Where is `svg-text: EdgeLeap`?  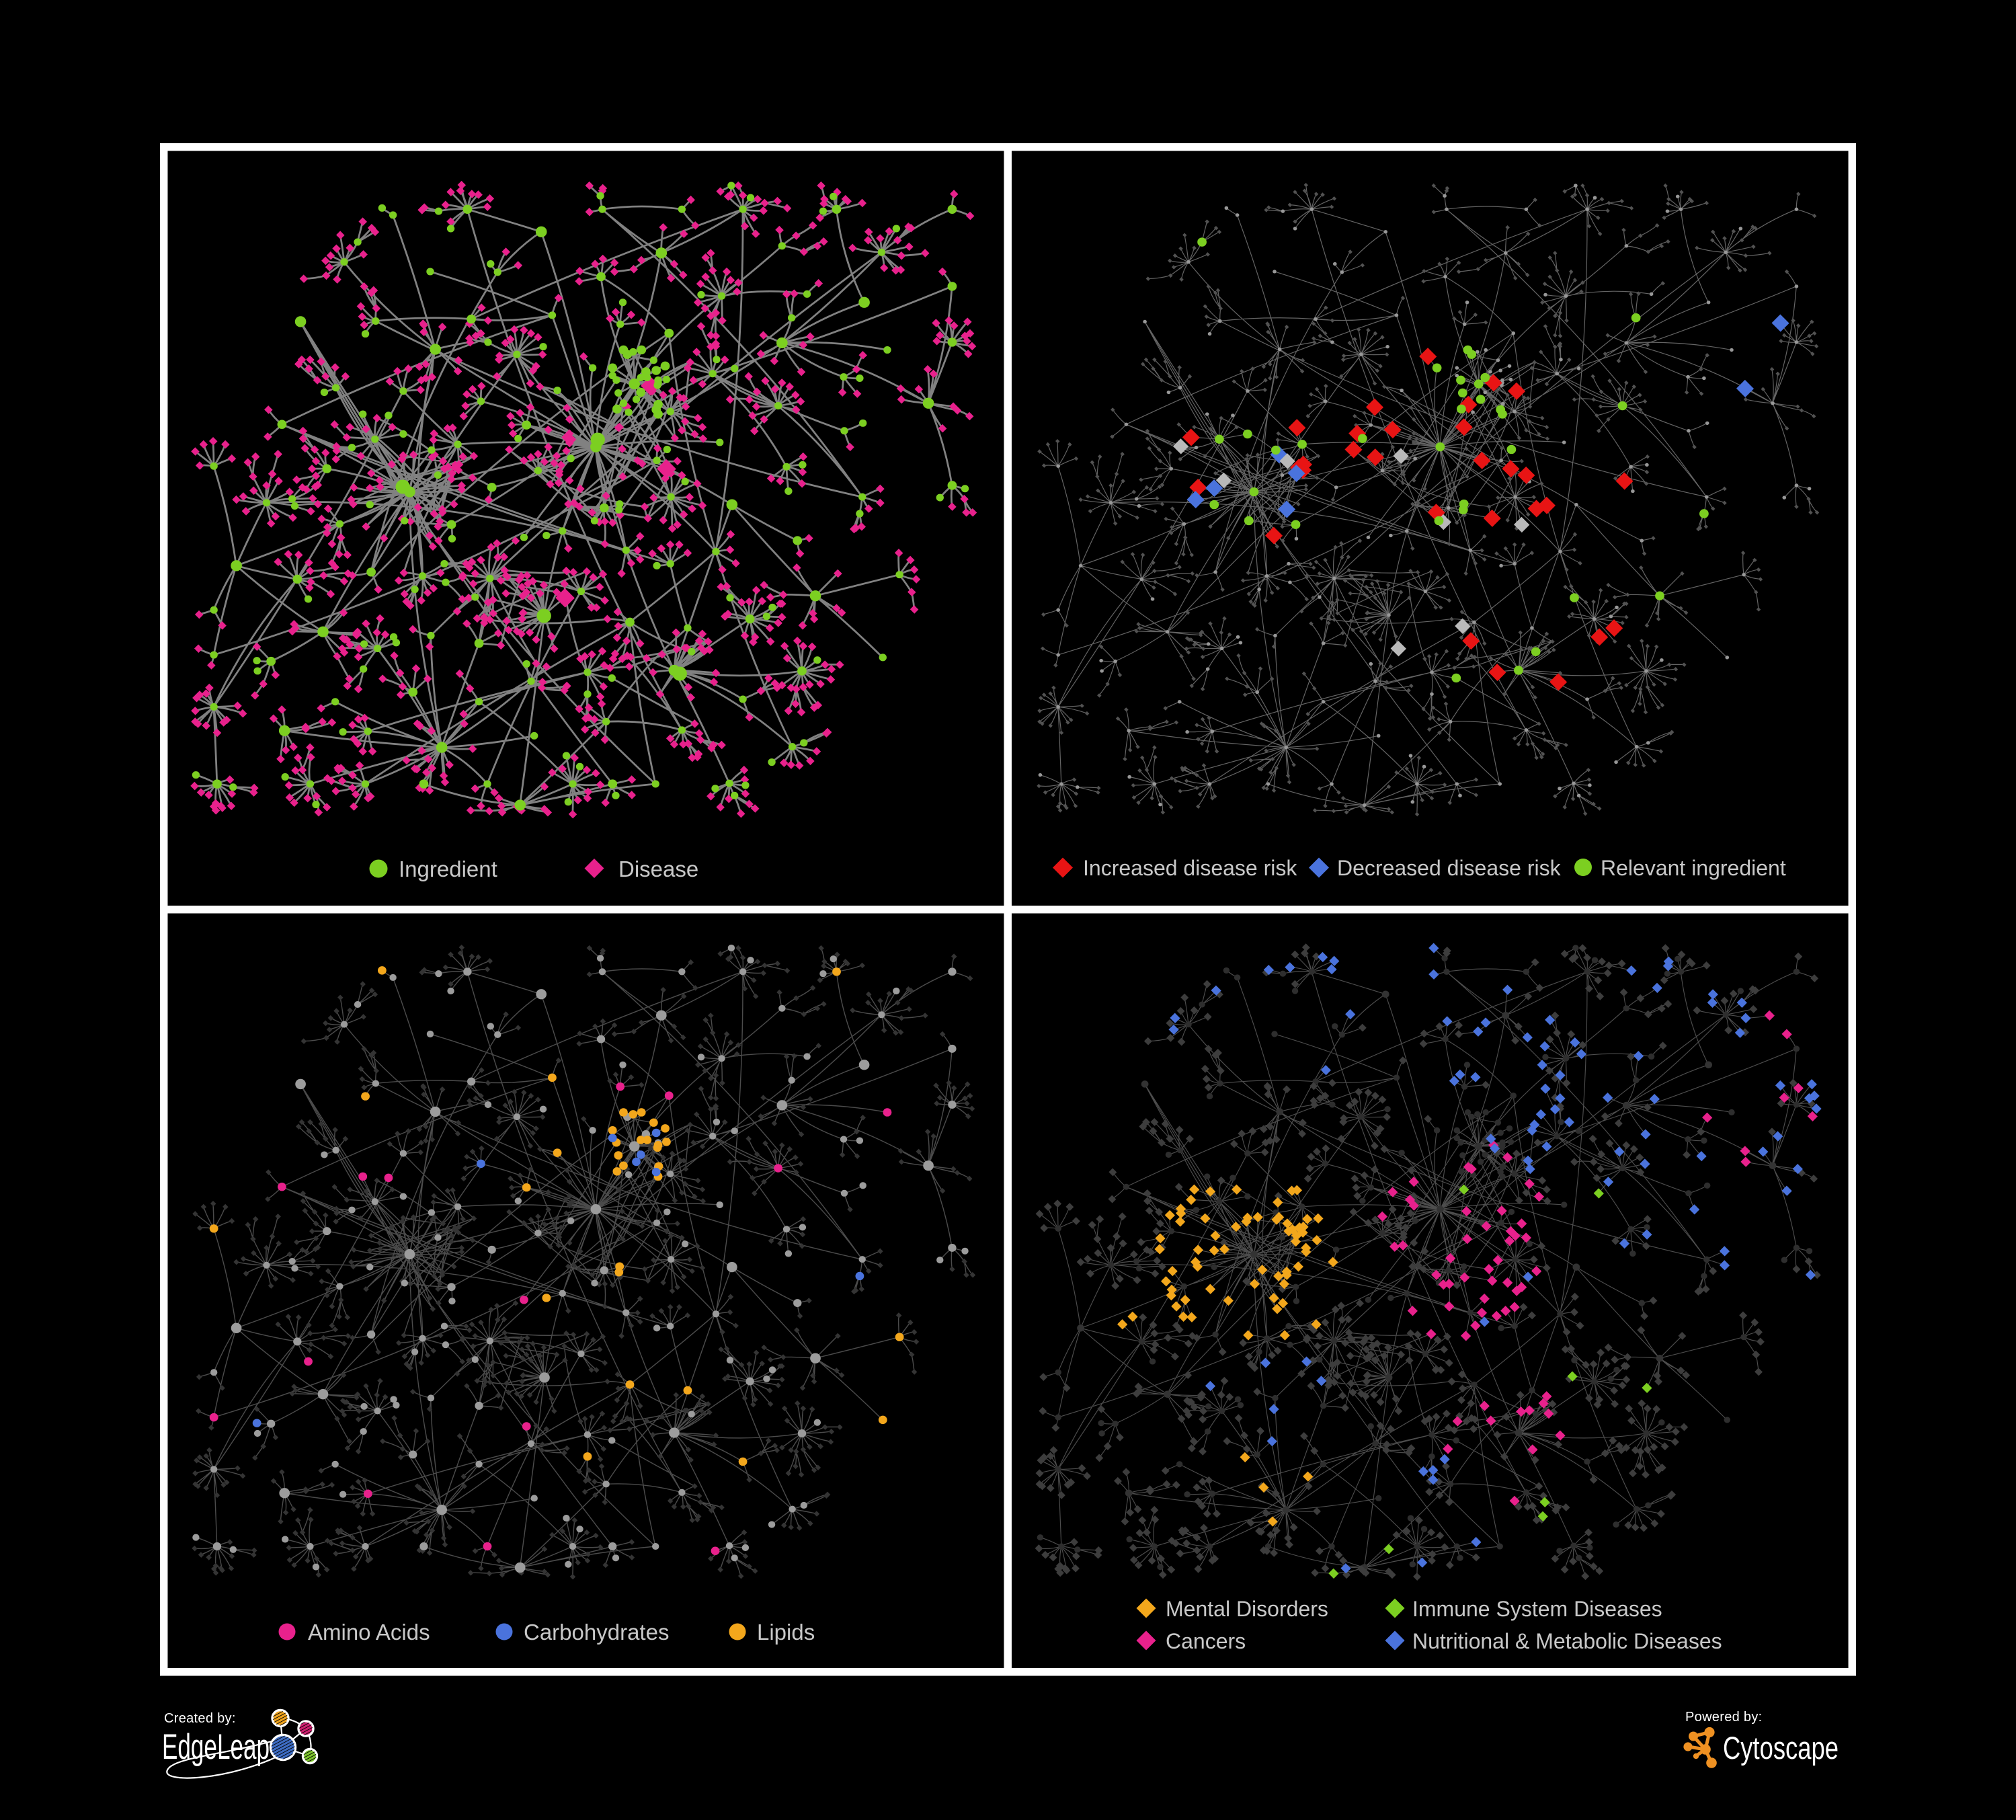
svg-text: EdgeLeap is located at coordinates (216, 1747).